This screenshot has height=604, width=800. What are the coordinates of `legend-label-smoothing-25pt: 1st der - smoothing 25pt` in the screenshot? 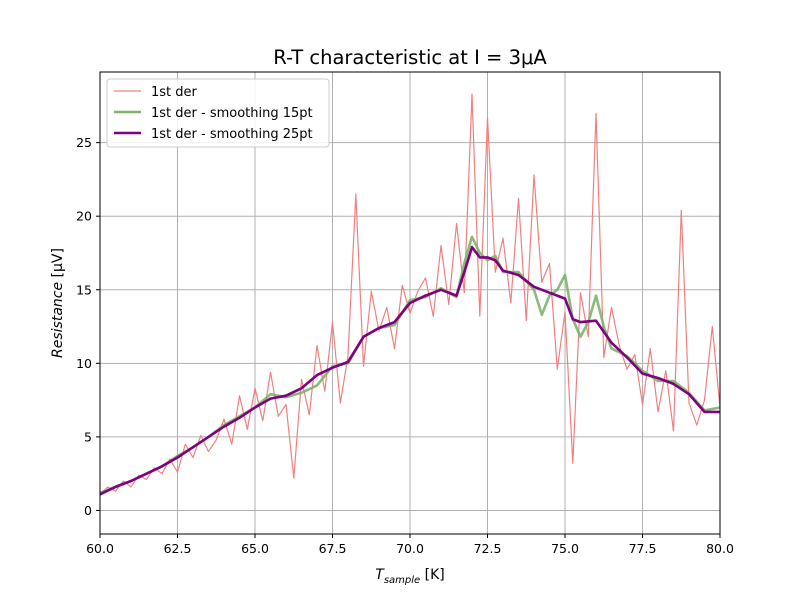 It's located at (232, 134).